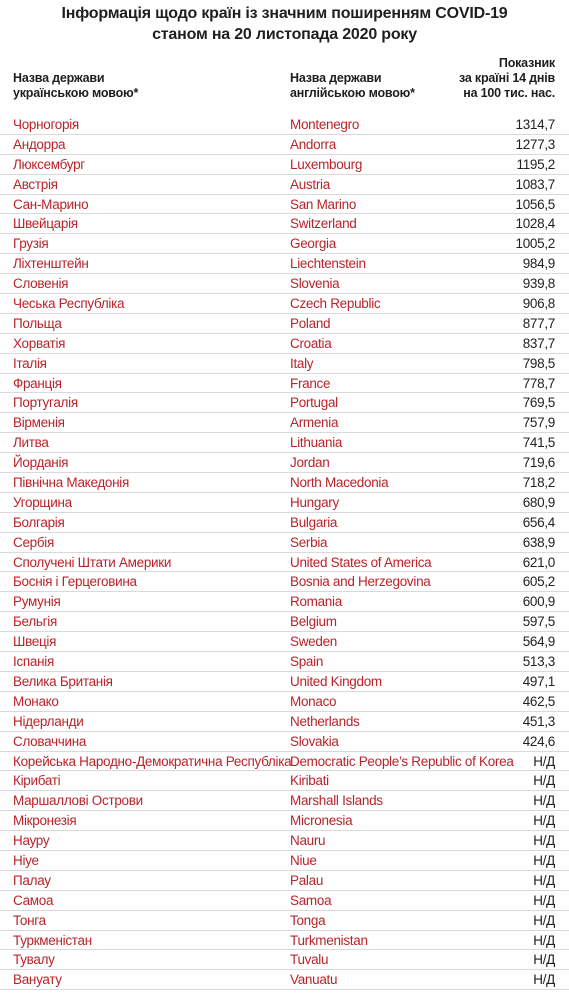 The height and width of the screenshot is (994, 569). What do you see at coordinates (539, 542) in the screenshot?
I see `incidence-value: 638,9` at bounding box center [539, 542].